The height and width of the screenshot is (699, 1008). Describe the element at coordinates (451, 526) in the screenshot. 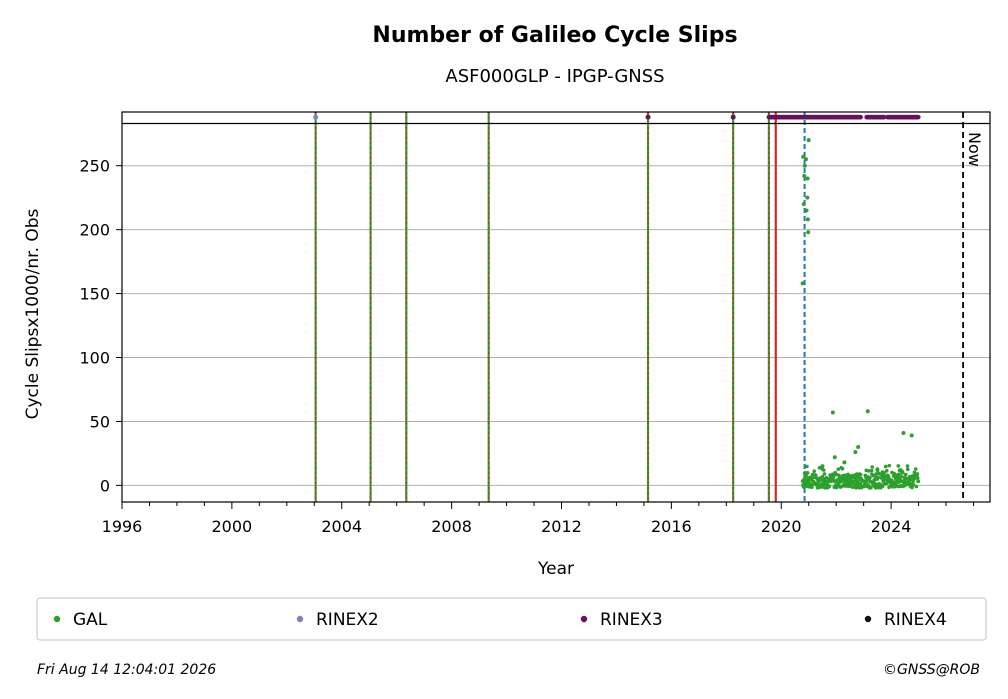

I see `x-tick-label: 2008` at that location.